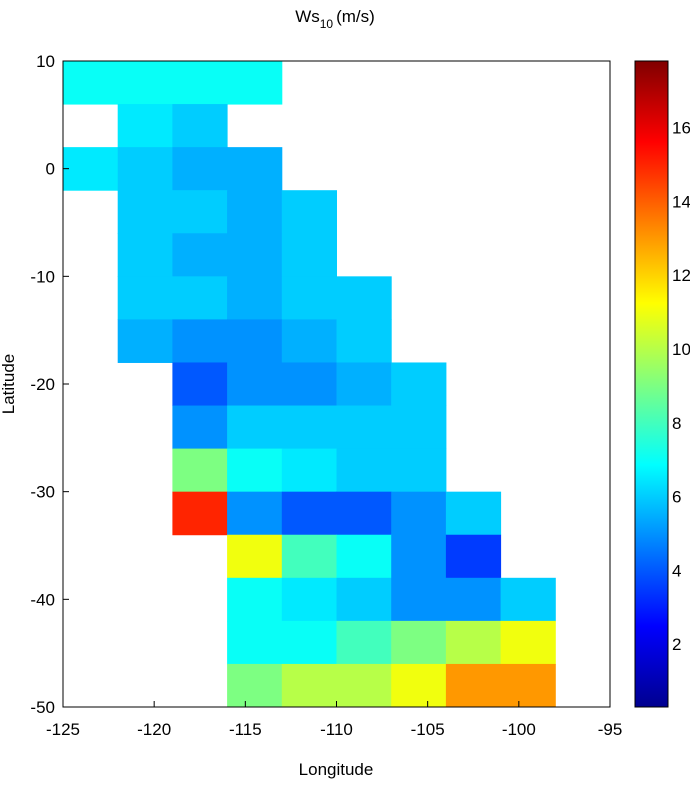 Image resolution: width=690 pixels, height=791 pixels. Describe the element at coordinates (681, 127) in the screenshot. I see `colorbar-tick-label: 16` at that location.